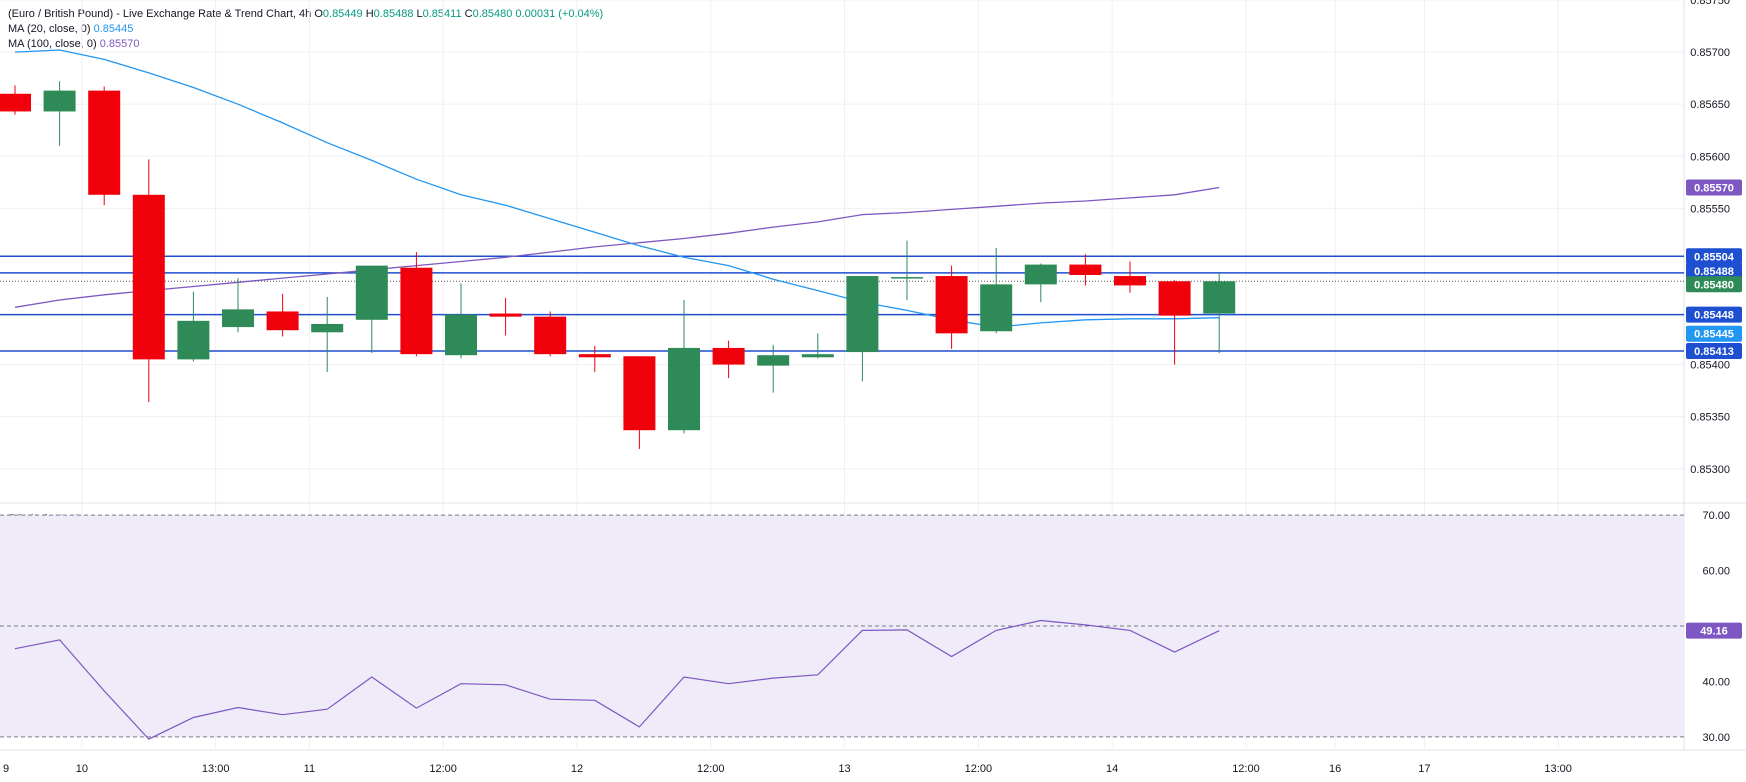 Image resolution: width=1746 pixels, height=782 pixels. Describe the element at coordinates (82, 769) in the screenshot. I see `time-tick-label: 10` at that location.